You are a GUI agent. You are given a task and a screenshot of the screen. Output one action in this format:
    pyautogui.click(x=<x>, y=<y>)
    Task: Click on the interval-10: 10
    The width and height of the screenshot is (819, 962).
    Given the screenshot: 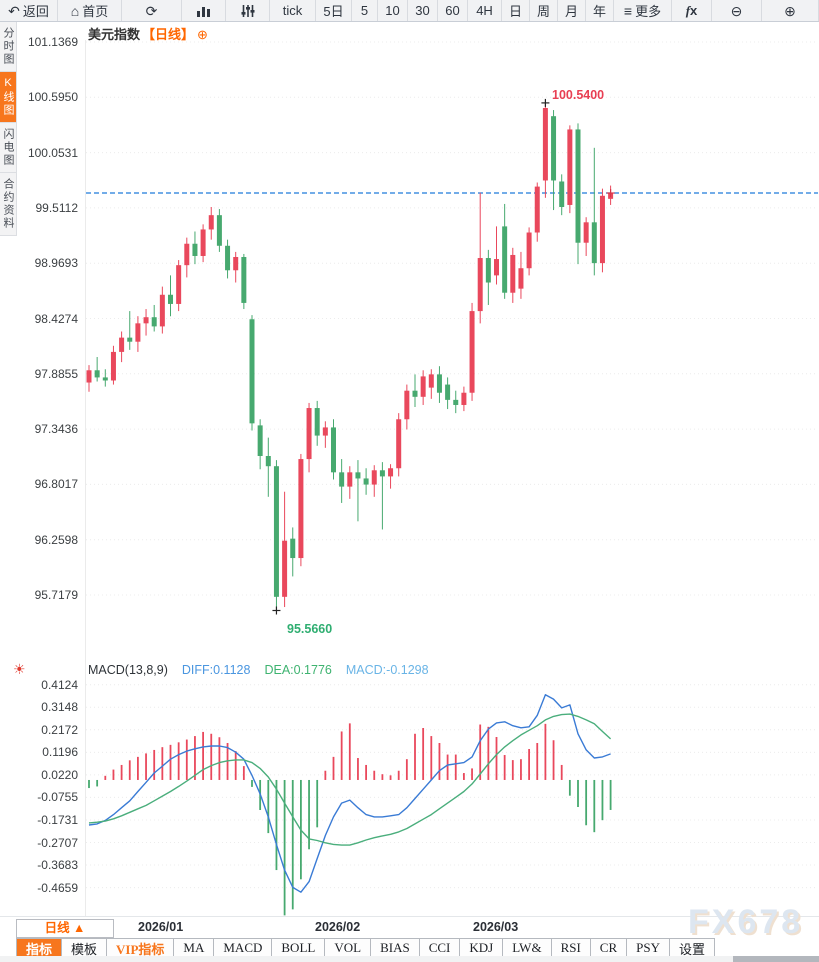 What is the action you would take?
    pyautogui.click(x=393, y=10)
    